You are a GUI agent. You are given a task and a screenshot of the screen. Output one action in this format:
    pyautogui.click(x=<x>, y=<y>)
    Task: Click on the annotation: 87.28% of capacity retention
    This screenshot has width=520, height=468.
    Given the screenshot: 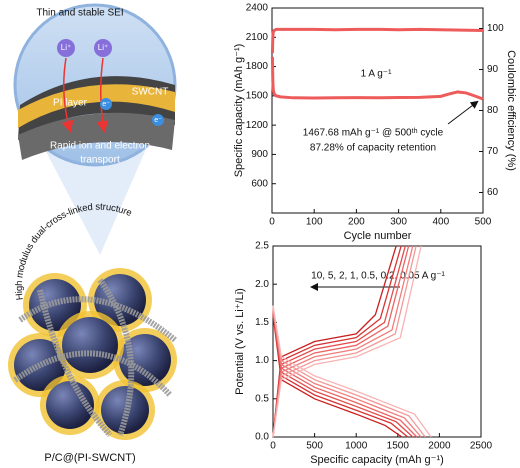 What is the action you would take?
    pyautogui.click(x=373, y=148)
    